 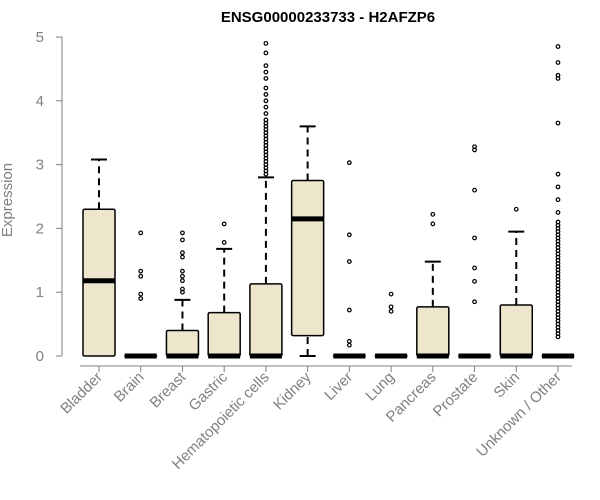 What do you see at coordinates (129, 387) in the screenshot?
I see `x-tick-label: Brain` at bounding box center [129, 387].